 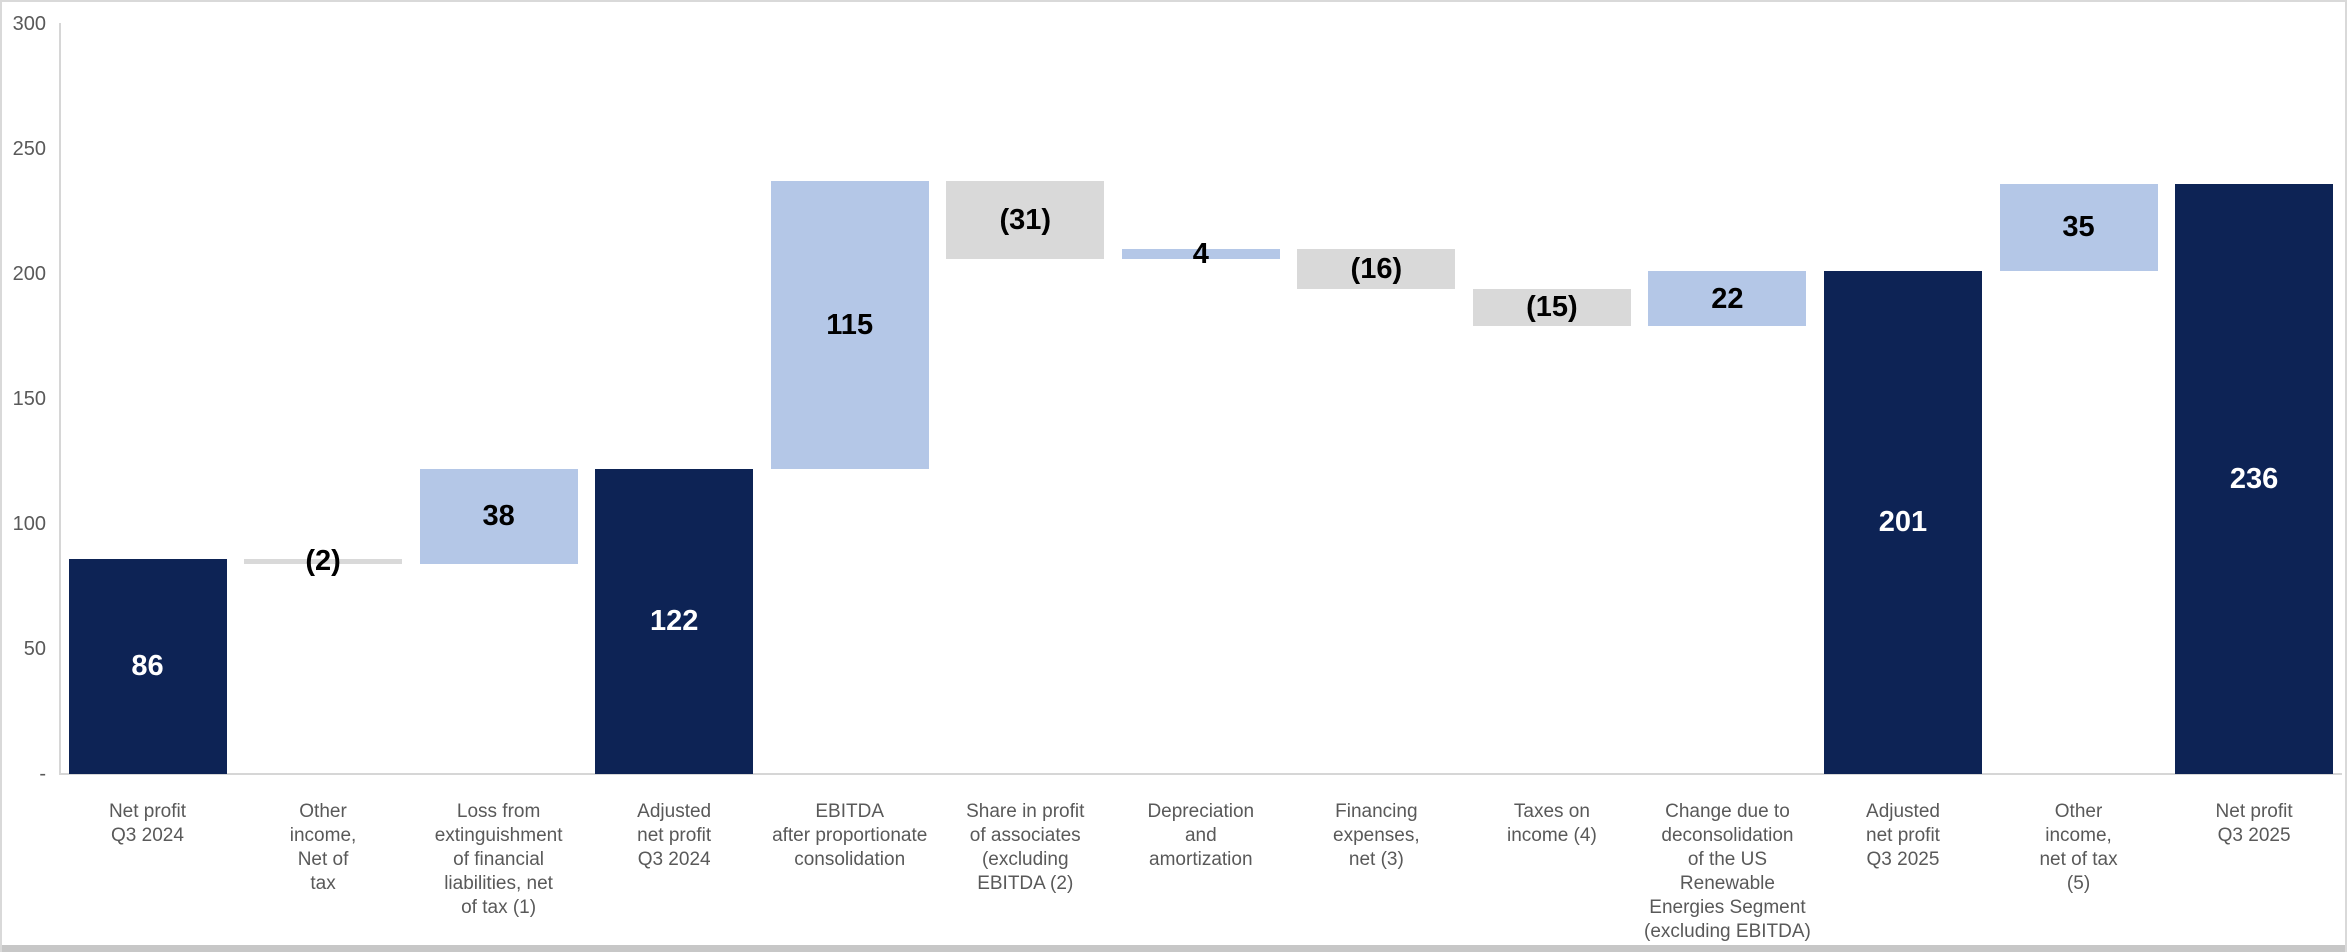 What do you see at coordinates (849, 811) in the screenshot?
I see `category-label-line: EBITDA` at bounding box center [849, 811].